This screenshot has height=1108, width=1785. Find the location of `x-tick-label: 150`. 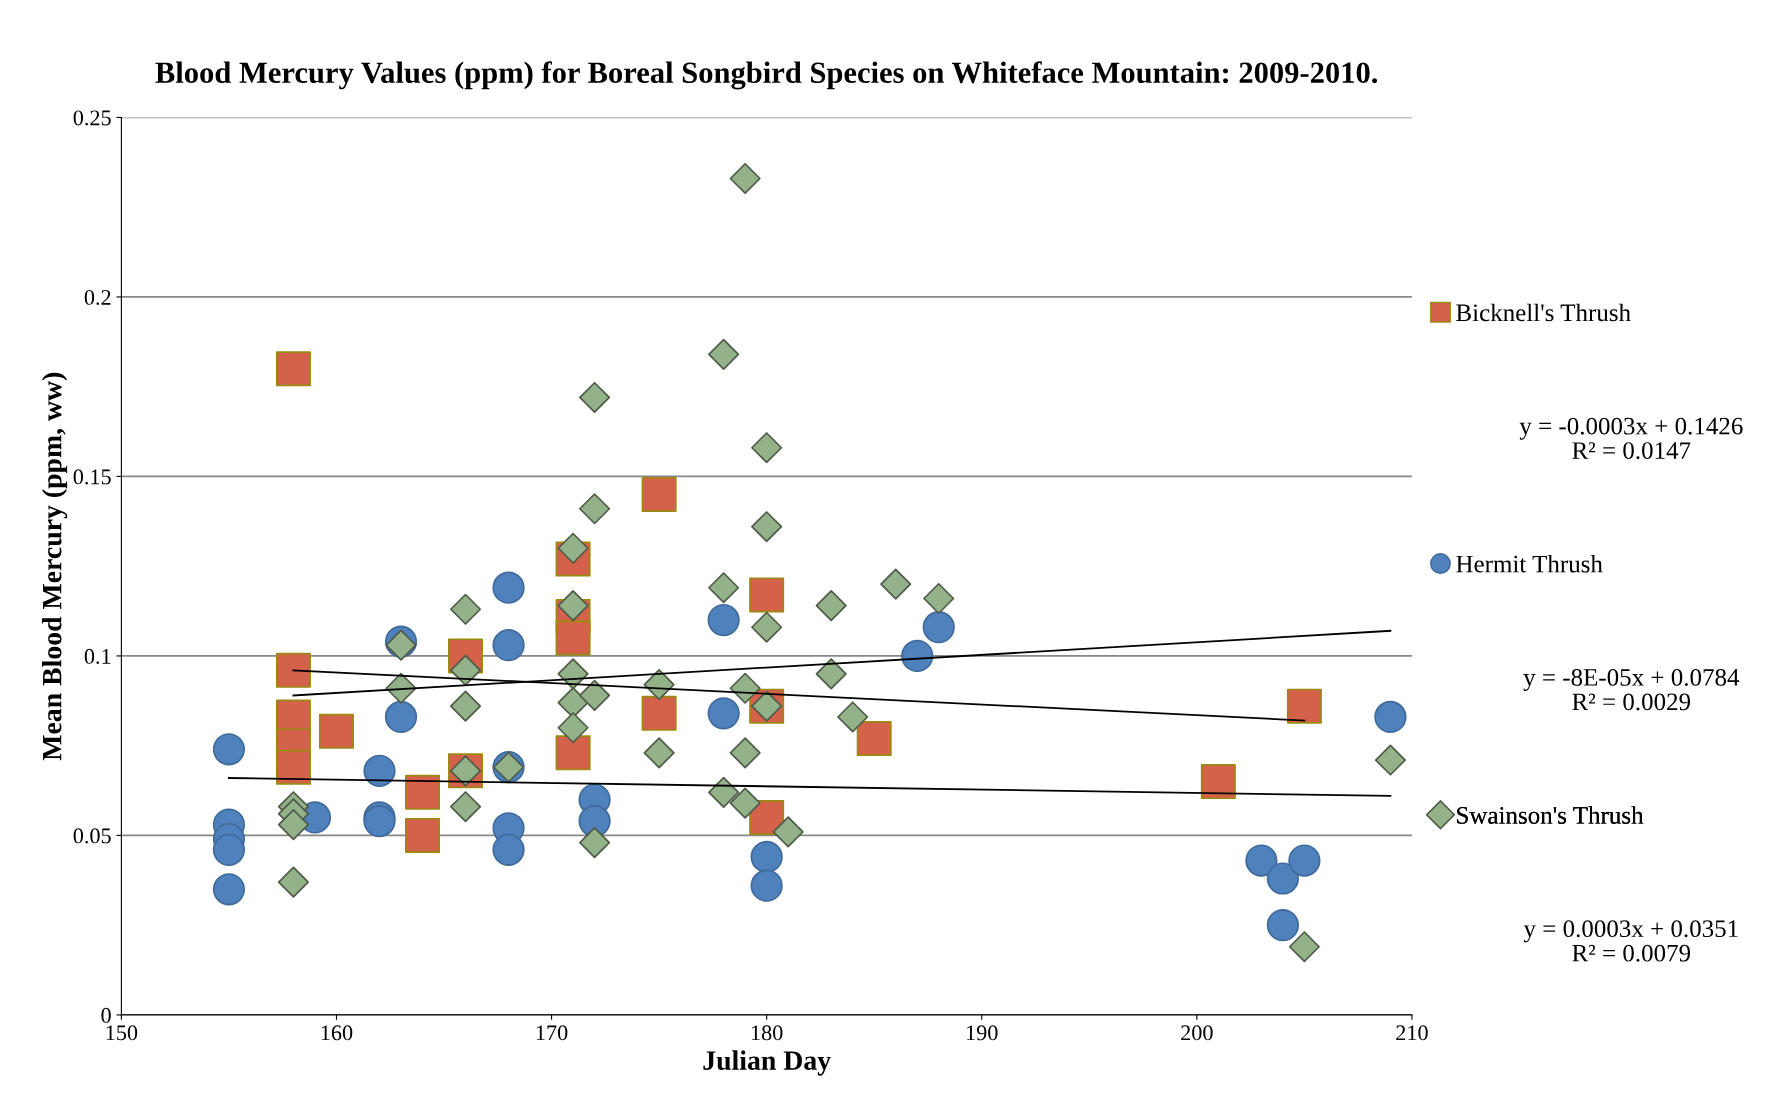

x-tick-label: 150 is located at coordinates (122, 1033).